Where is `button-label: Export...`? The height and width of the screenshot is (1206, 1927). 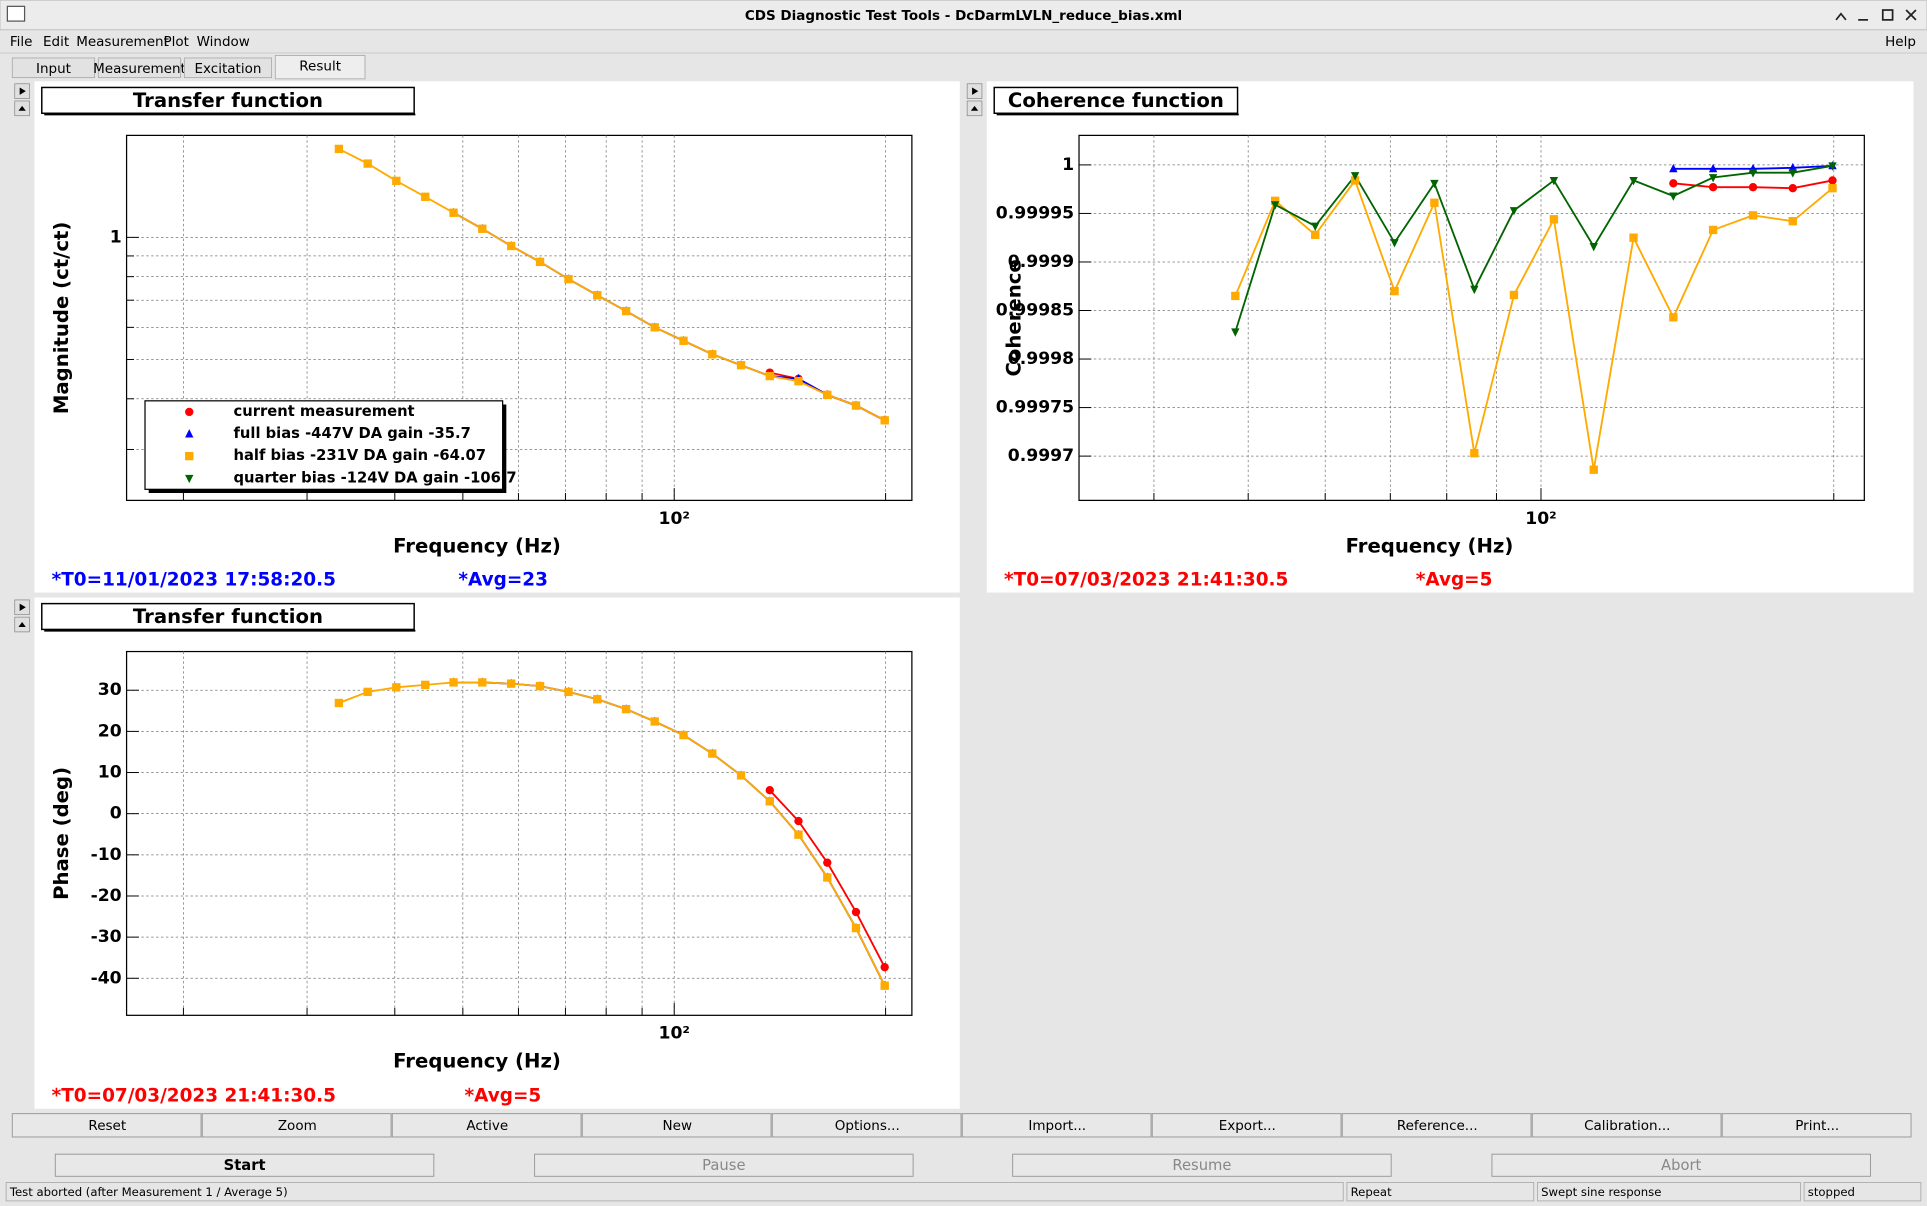
button-label: Export... is located at coordinates (1247, 1126).